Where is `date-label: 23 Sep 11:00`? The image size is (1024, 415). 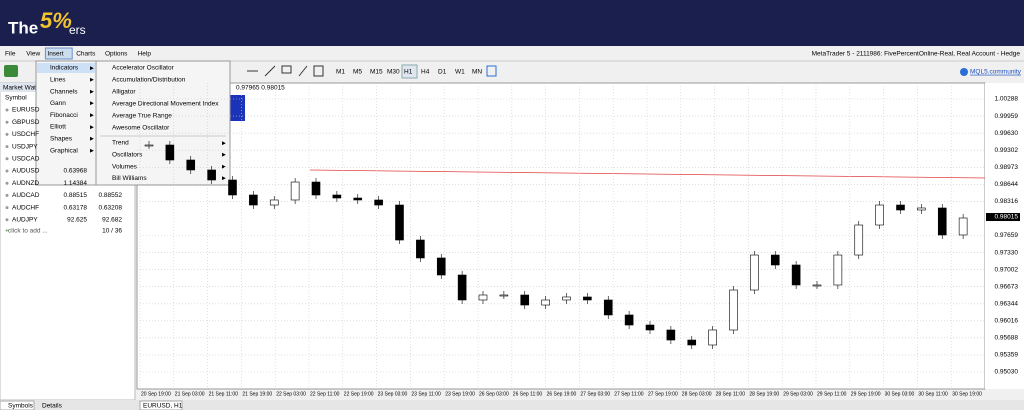
date-label: 23 Sep 11:00 is located at coordinates (426, 394).